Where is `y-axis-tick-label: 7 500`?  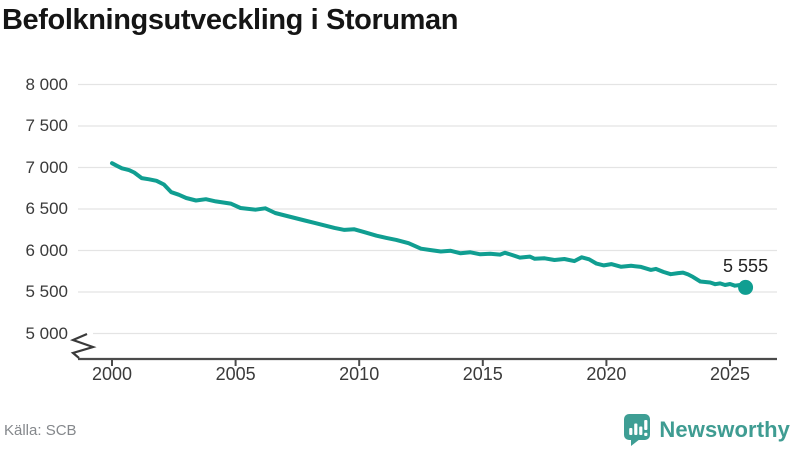 y-axis-tick-label: 7 500 is located at coordinates (46, 125).